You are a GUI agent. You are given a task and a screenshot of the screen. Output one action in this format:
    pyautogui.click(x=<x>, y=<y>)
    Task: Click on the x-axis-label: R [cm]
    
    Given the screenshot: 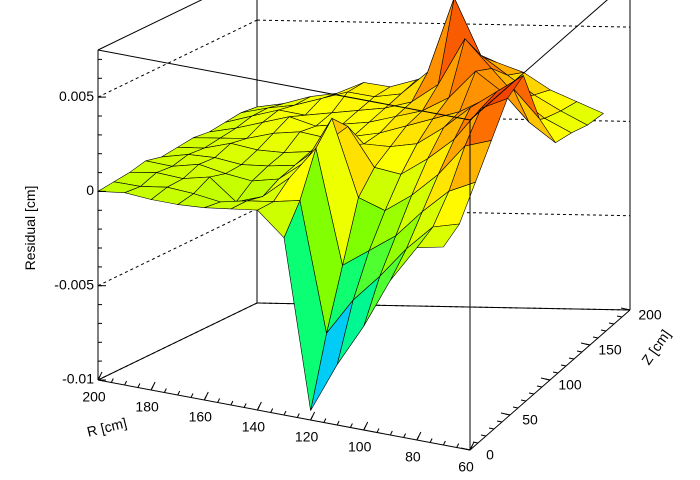 What is the action you would take?
    pyautogui.click(x=106, y=426)
    